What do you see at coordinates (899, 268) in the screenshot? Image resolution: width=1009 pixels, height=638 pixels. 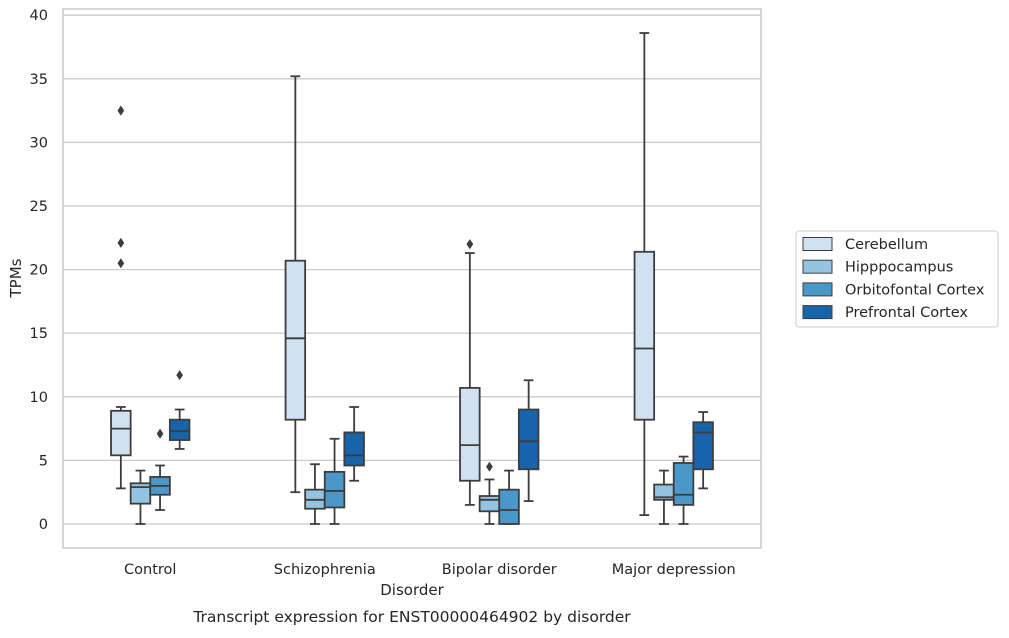 I see `legend-label: Hipppocampus` at bounding box center [899, 268].